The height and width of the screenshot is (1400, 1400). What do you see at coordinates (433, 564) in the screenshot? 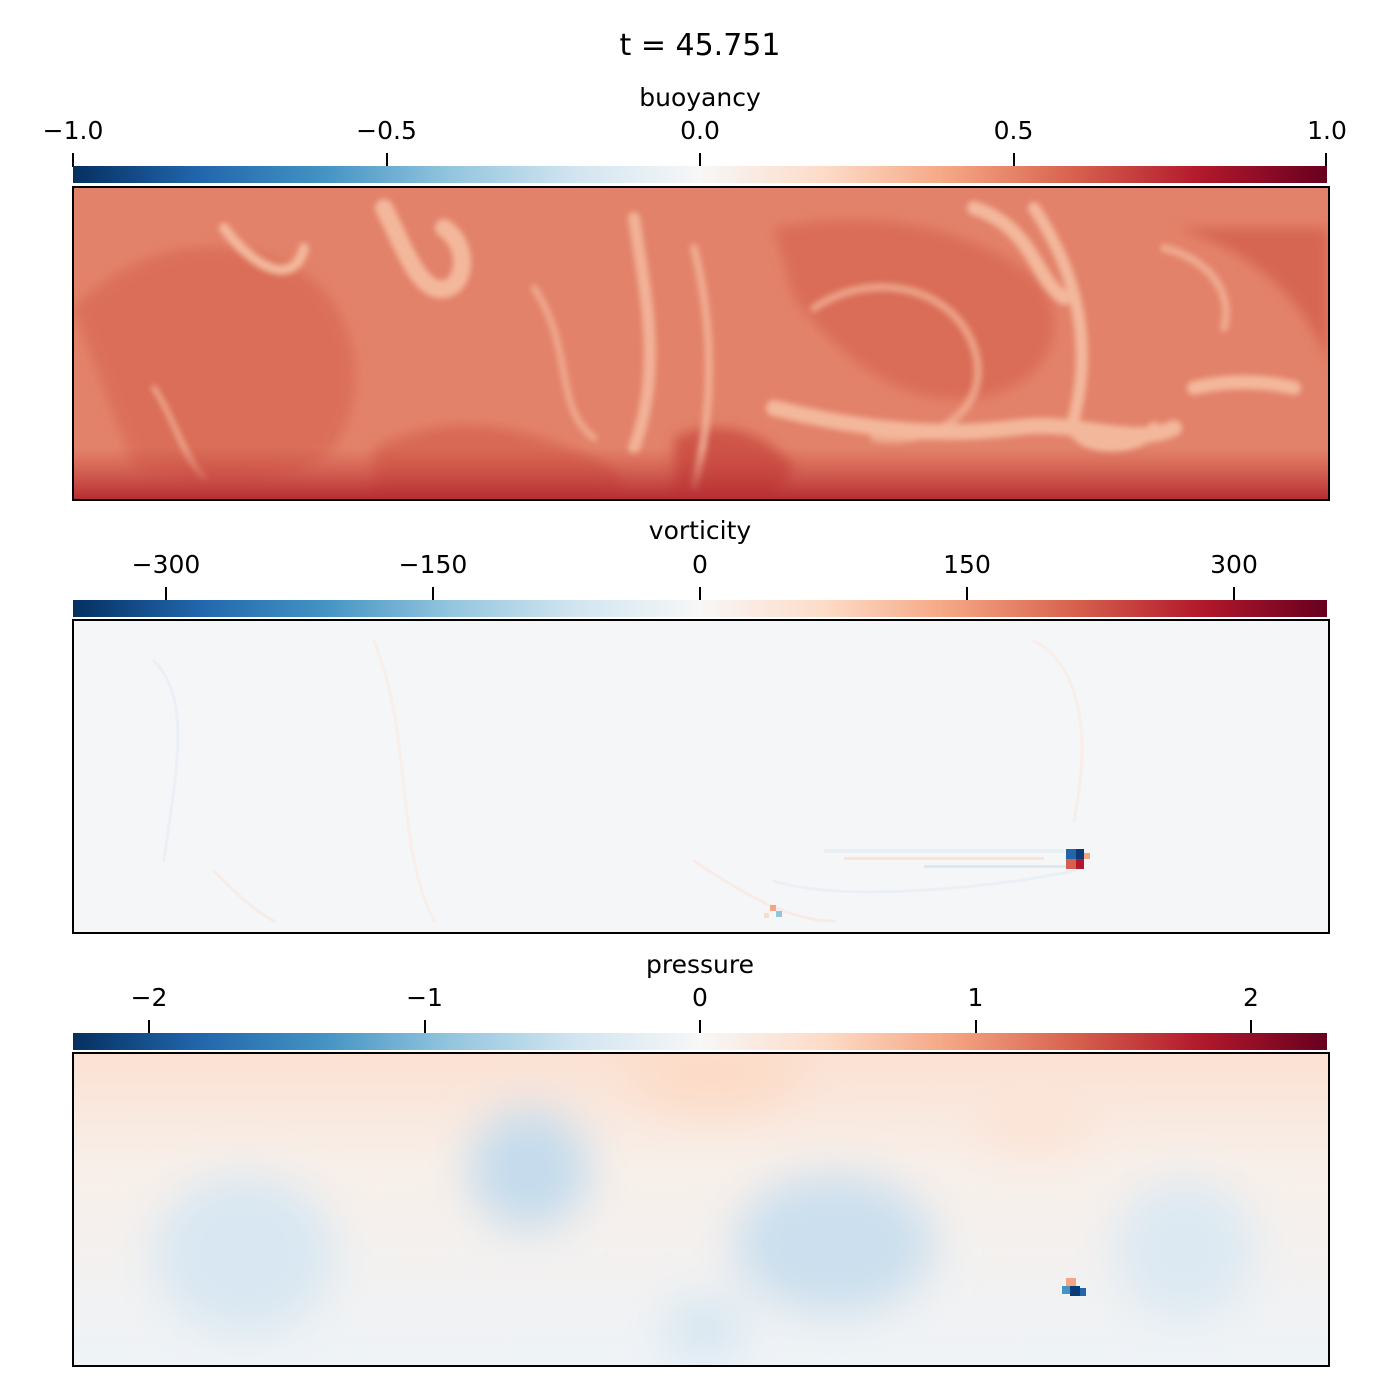
I see `vorticity-tick-label: −150` at bounding box center [433, 564].